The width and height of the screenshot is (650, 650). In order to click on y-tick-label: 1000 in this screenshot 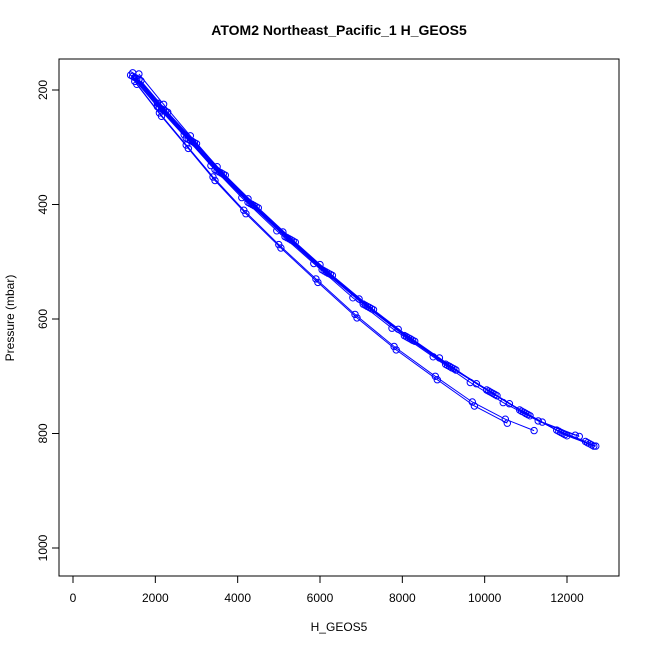, I will do `click(43, 547)`.